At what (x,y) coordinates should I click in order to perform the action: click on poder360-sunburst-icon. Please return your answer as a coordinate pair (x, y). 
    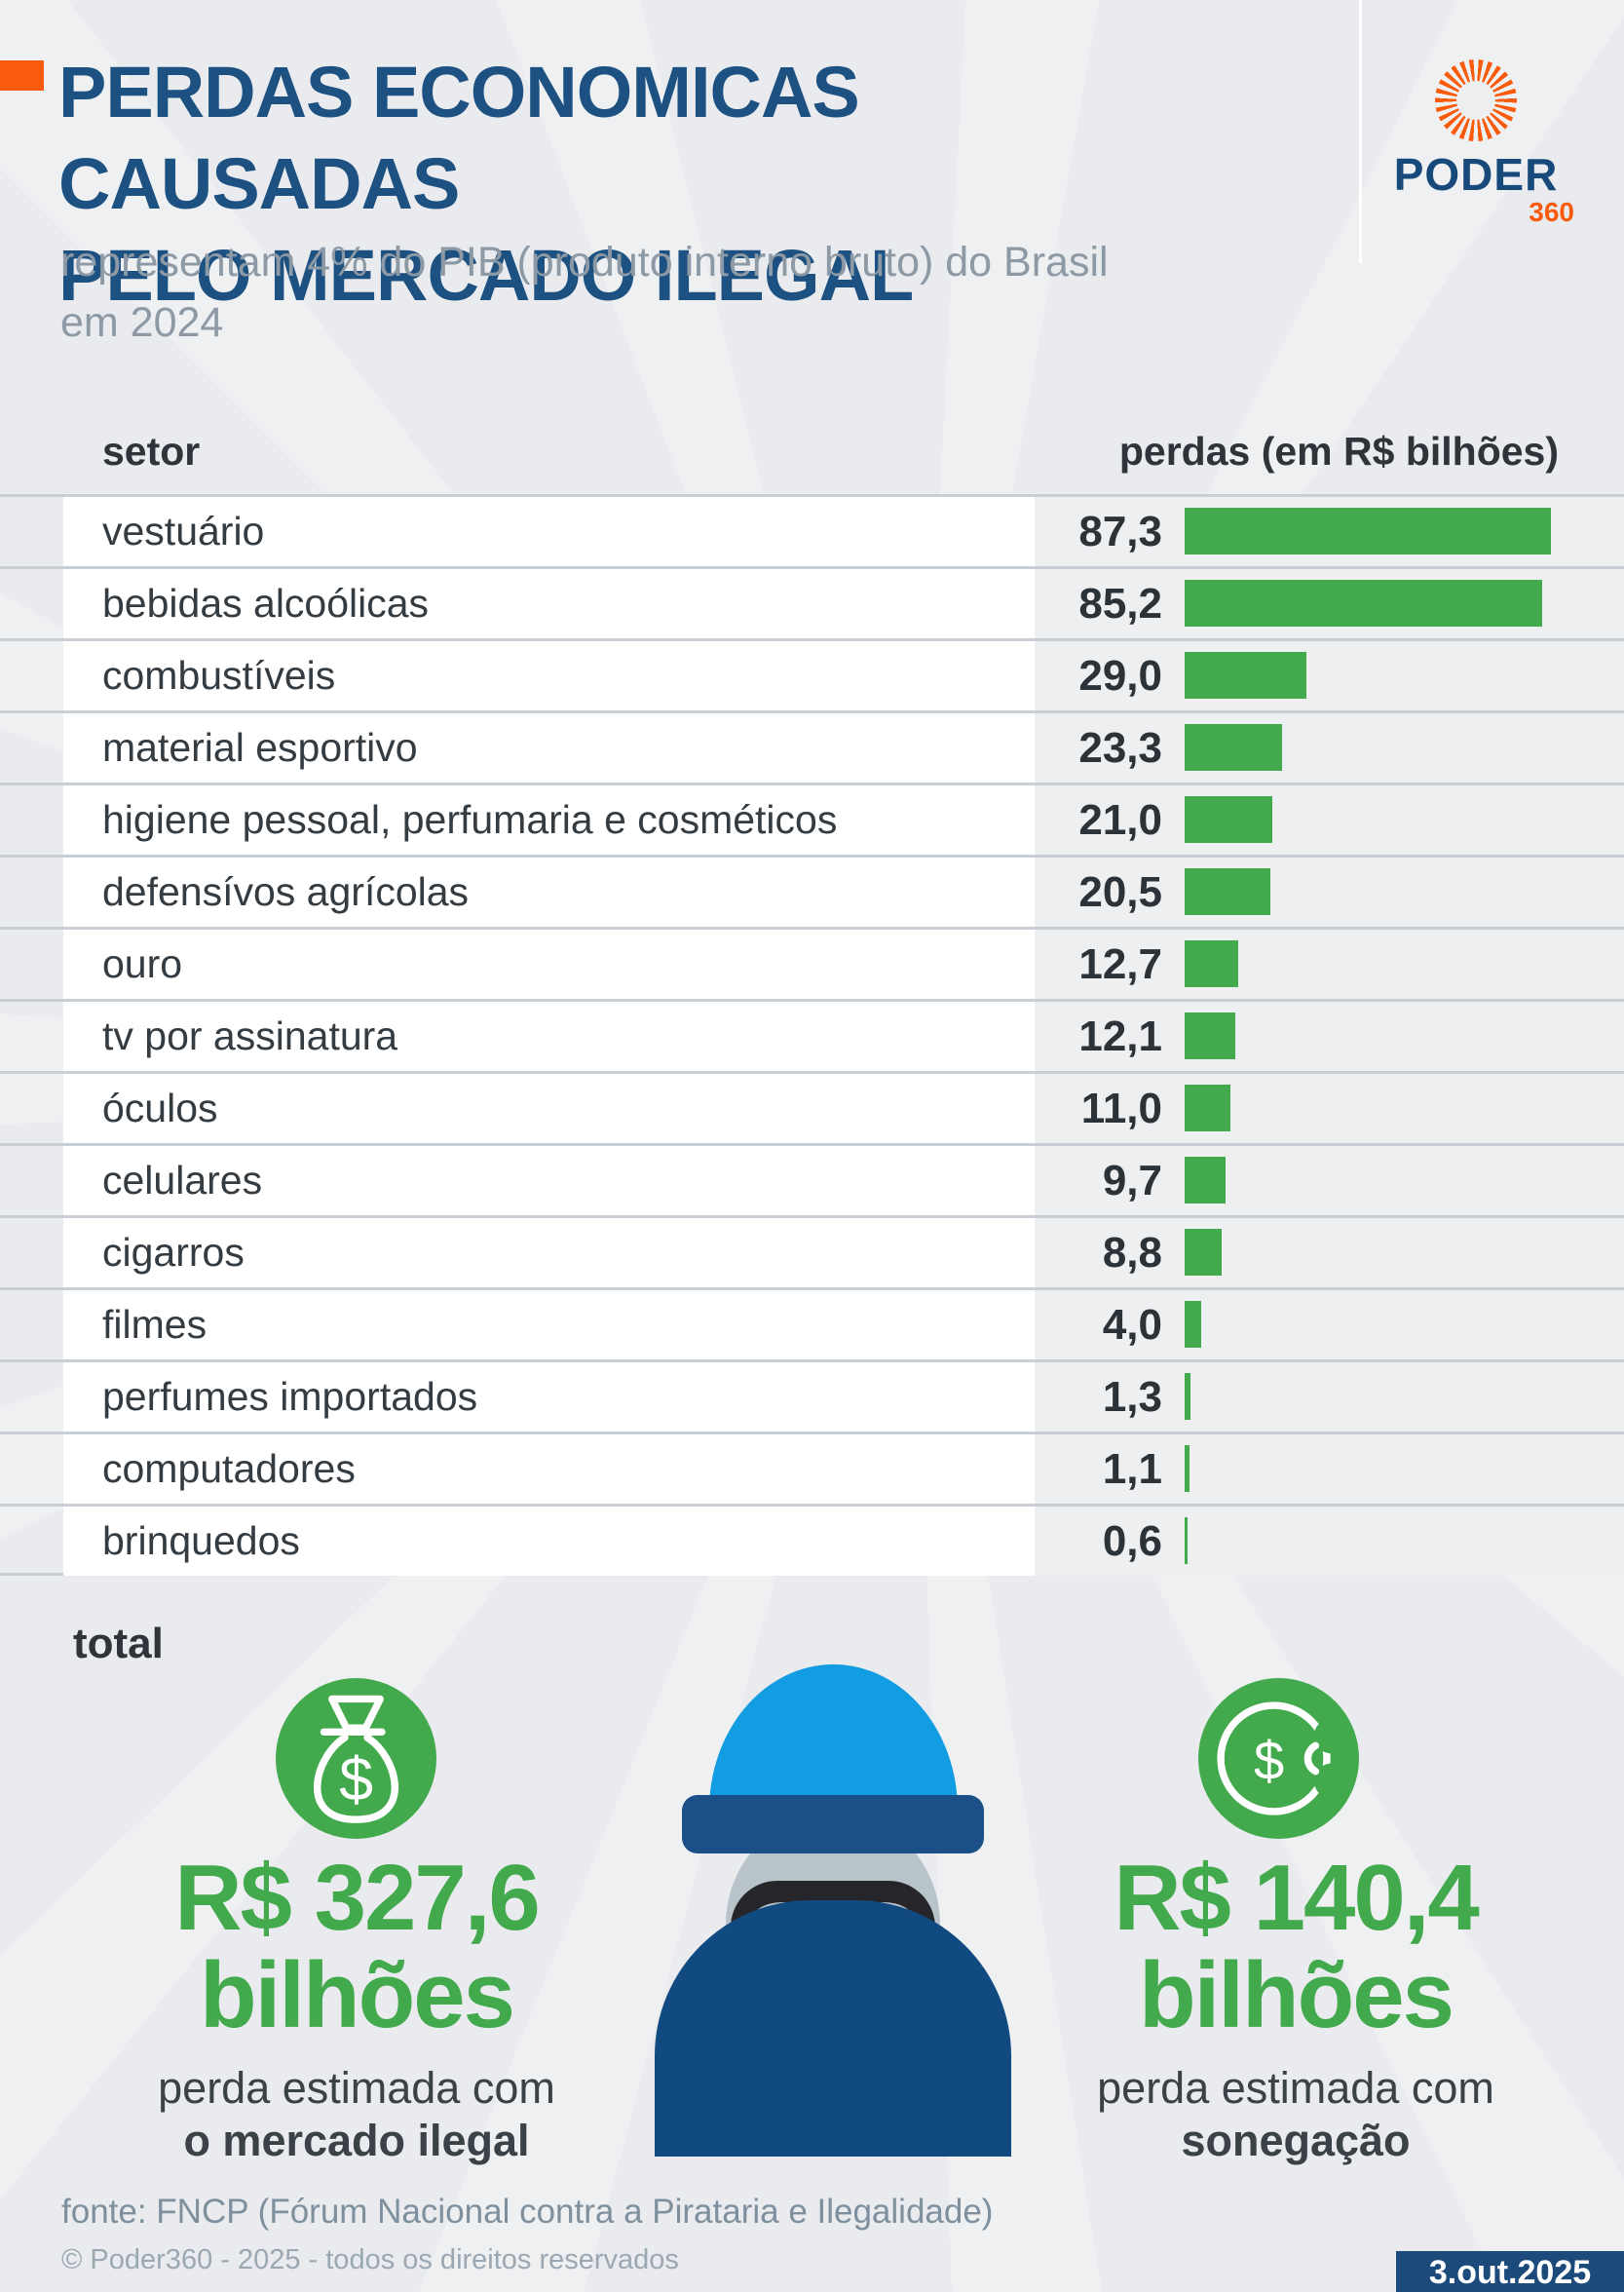
    Looking at the image, I should click on (1476, 100).